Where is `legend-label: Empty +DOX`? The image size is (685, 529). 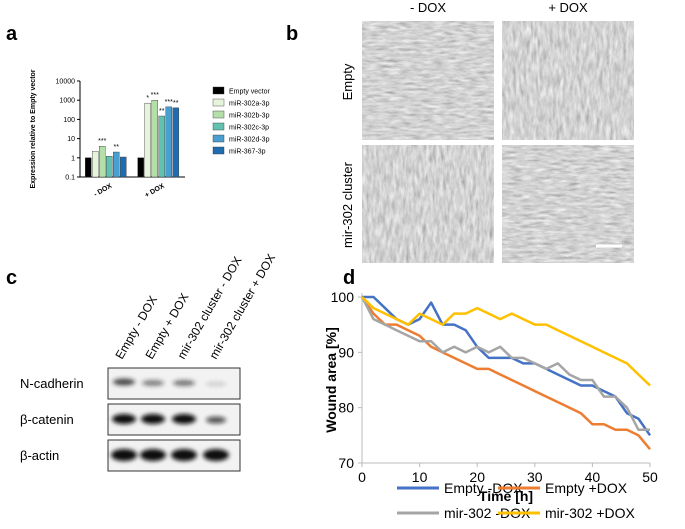 legend-label: Empty +DOX is located at coordinates (586, 488).